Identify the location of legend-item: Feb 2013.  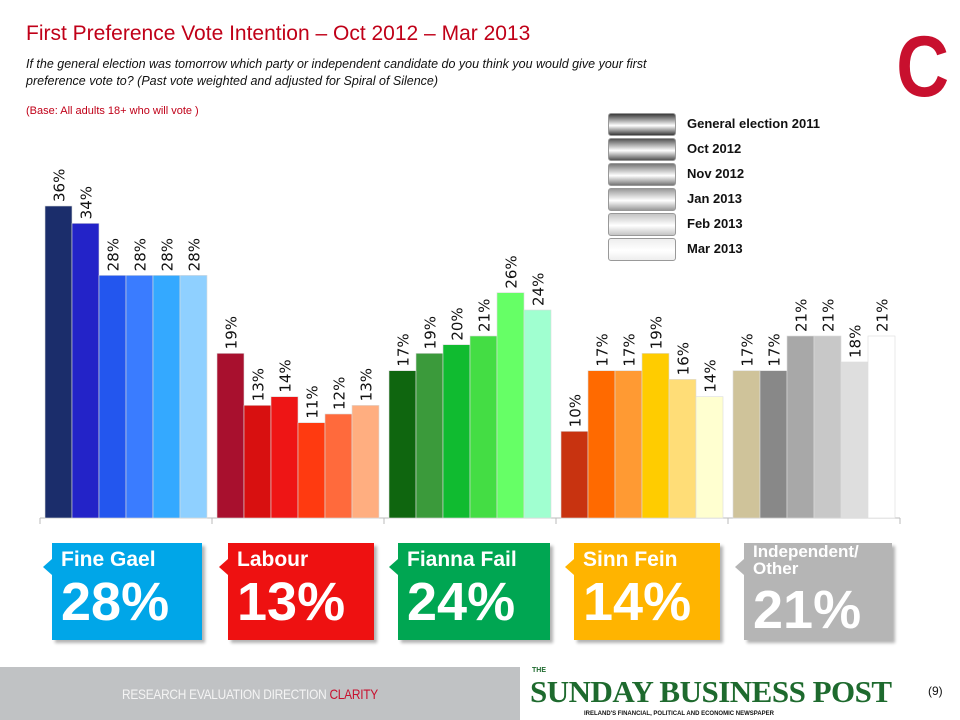
(739, 224).